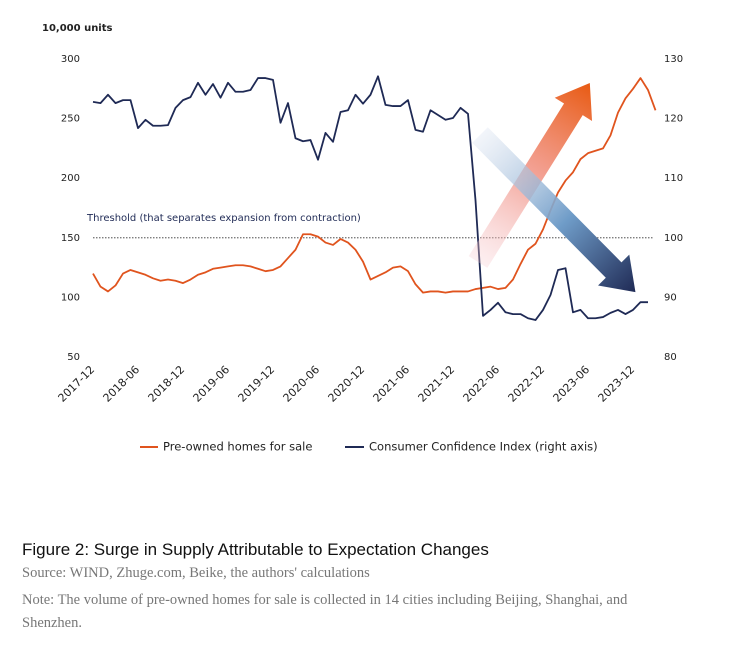 The image size is (738, 659). I want to click on y2-tick-label: 130, so click(673, 59).